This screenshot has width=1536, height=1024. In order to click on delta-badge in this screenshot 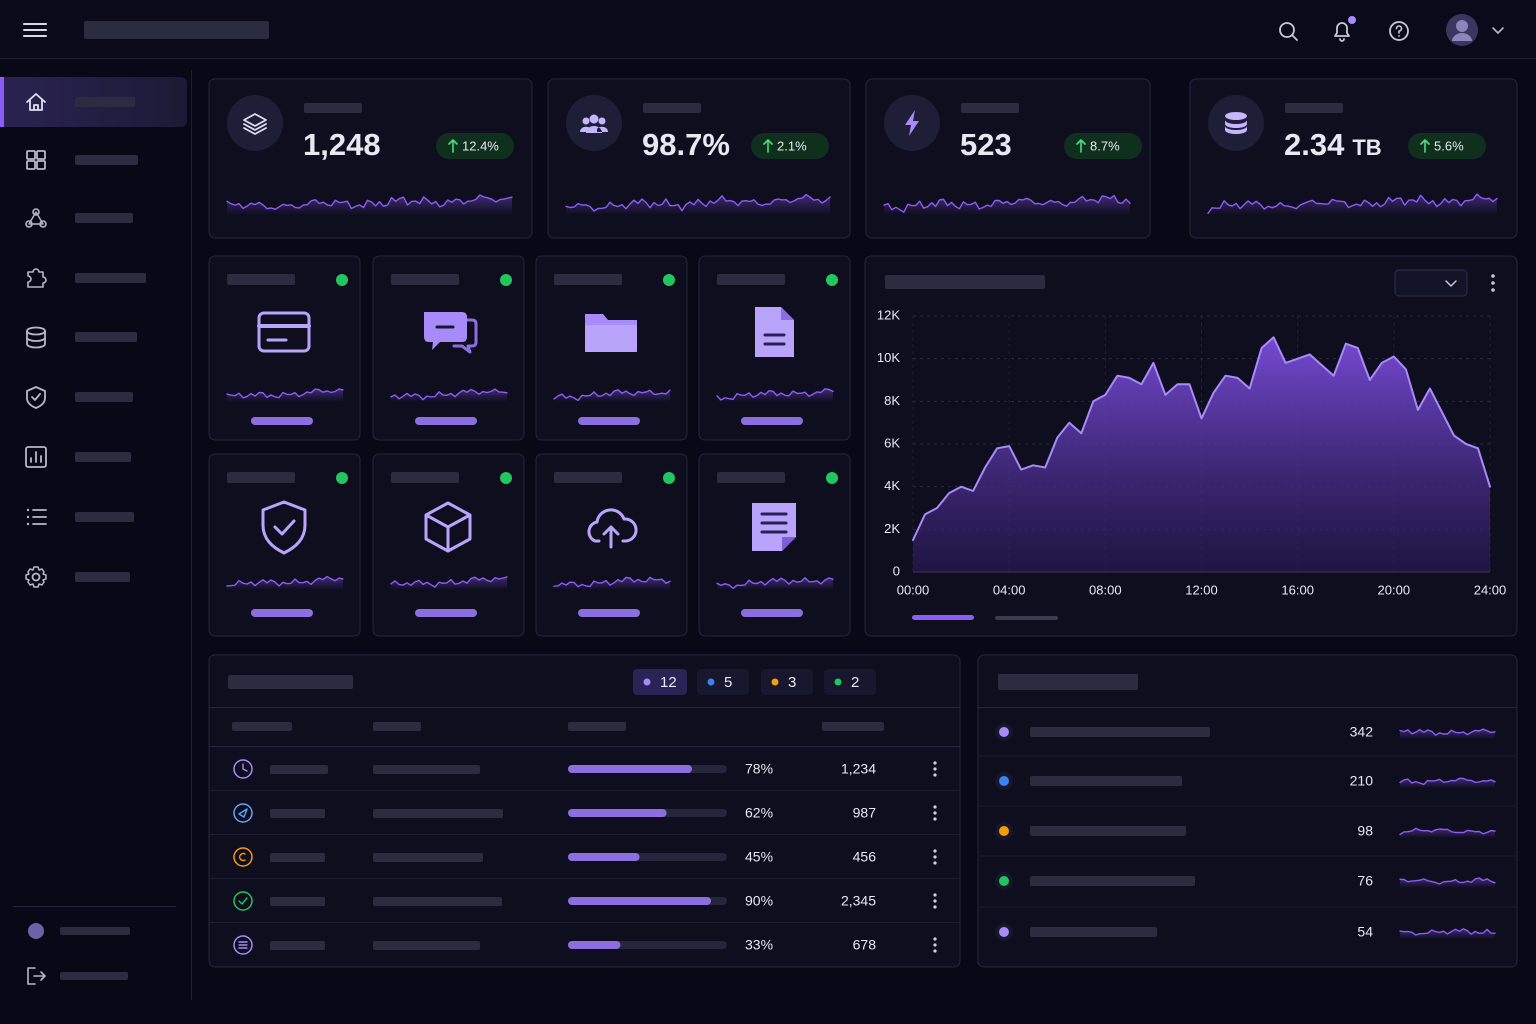, I will do `click(790, 146)`.